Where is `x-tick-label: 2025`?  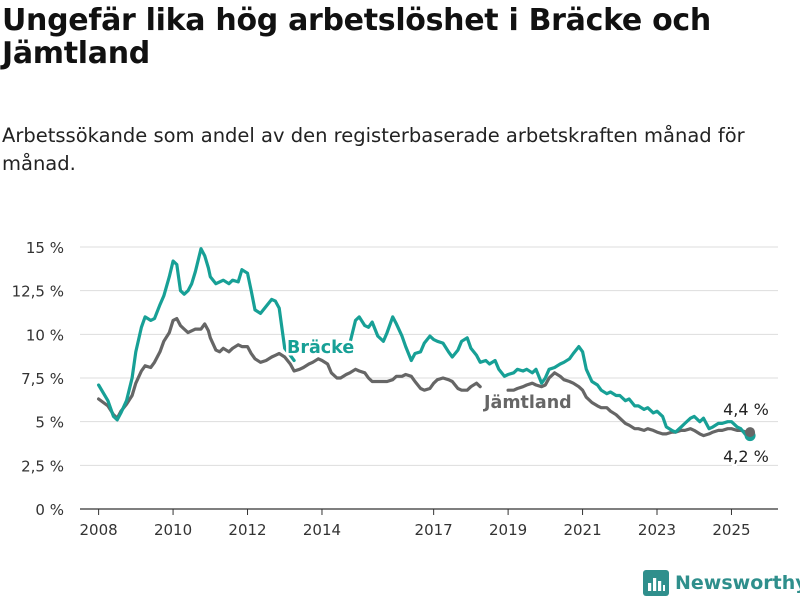
x-tick-label: 2025 is located at coordinates (731, 530).